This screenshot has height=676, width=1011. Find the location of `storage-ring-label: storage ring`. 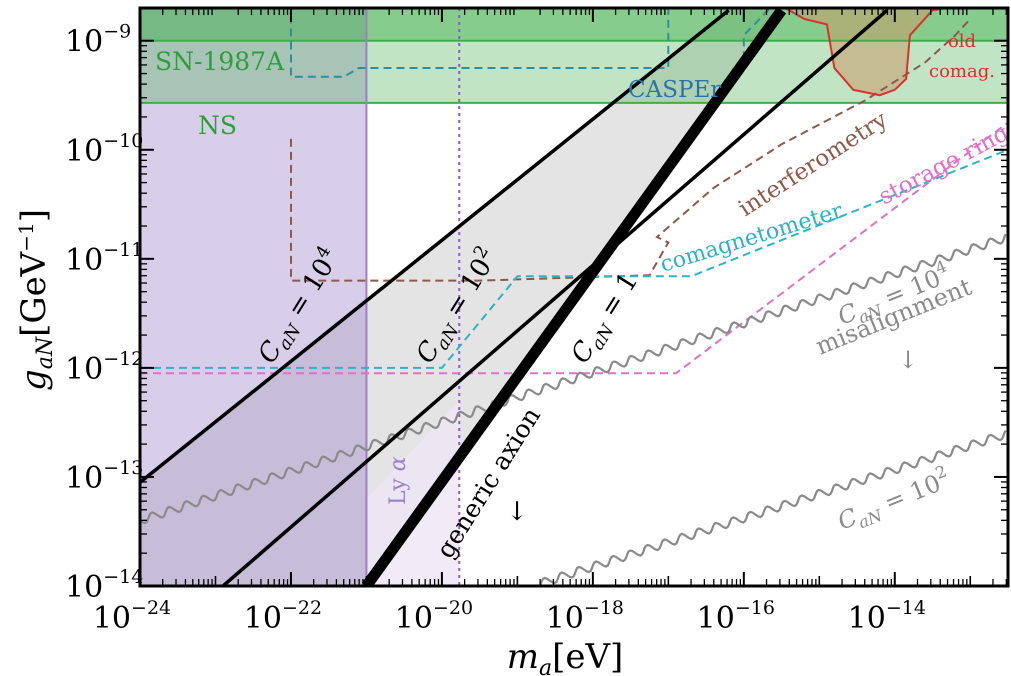

storage-ring-label: storage ring is located at coordinates (943, 165).